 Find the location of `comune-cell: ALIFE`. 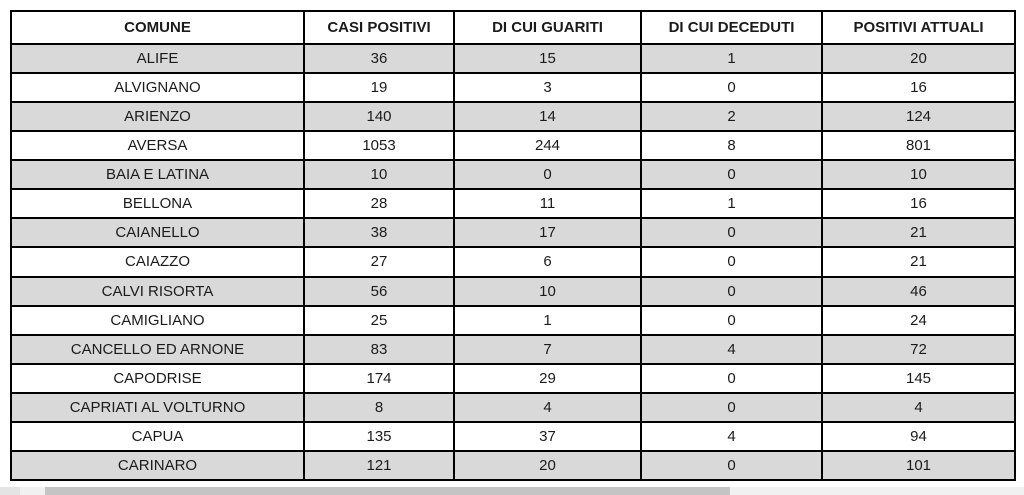

comune-cell: ALIFE is located at coordinates (157, 58).